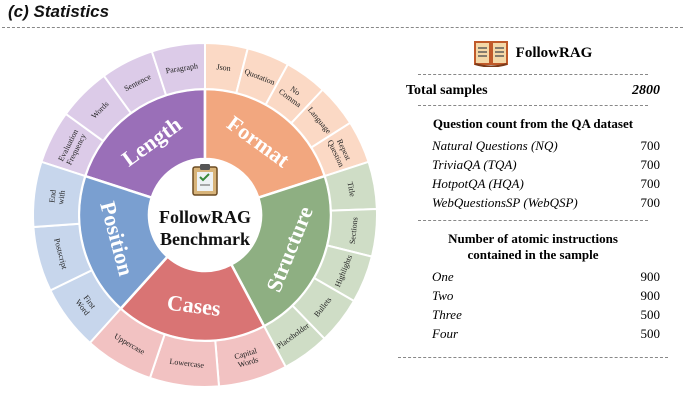  I want to click on panel-header: FollowRAG, so click(533, 53).